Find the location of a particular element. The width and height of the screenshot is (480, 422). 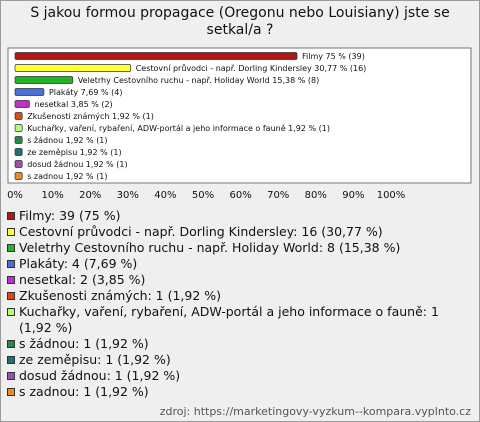

x-tick-label: 70% is located at coordinates (278, 195).